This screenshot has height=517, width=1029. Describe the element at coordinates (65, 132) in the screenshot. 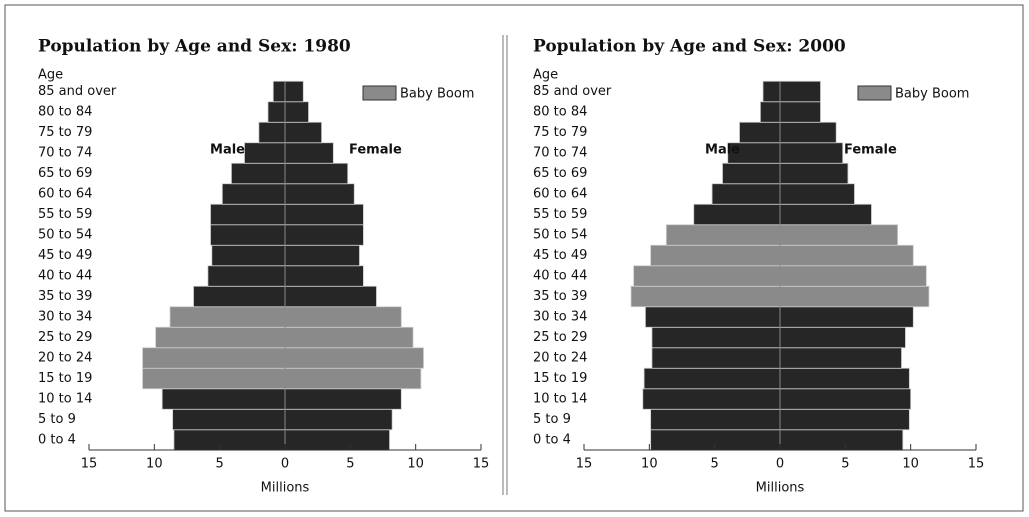

I see `y-tick-label: 75 to 79` at that location.